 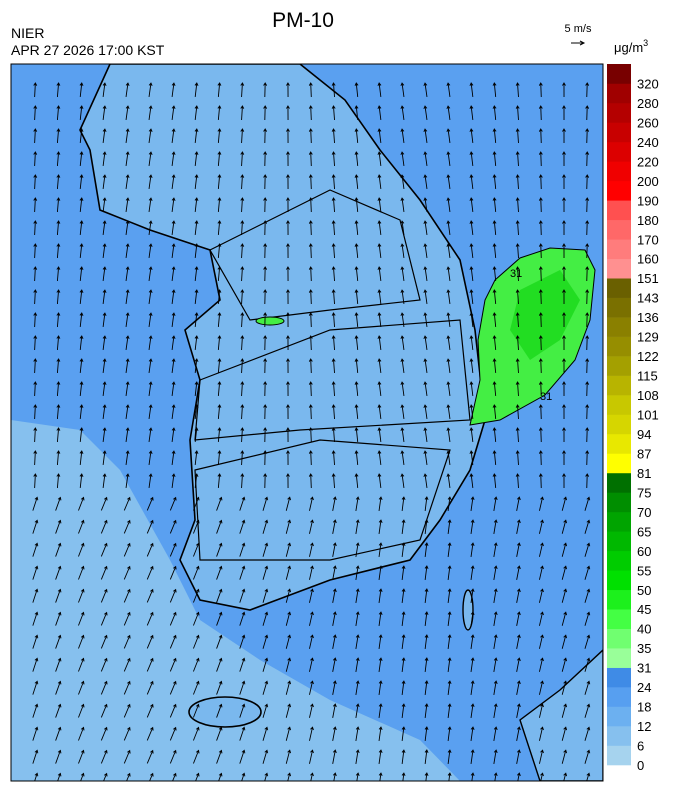 I want to click on wind-scale-arrow, so click(x=578, y=43).